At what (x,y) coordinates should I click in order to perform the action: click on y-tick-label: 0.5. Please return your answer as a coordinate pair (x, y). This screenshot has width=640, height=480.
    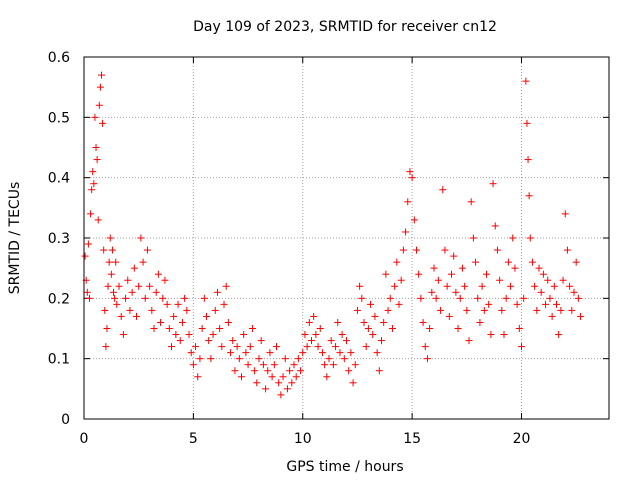
    Looking at the image, I should click on (59, 118).